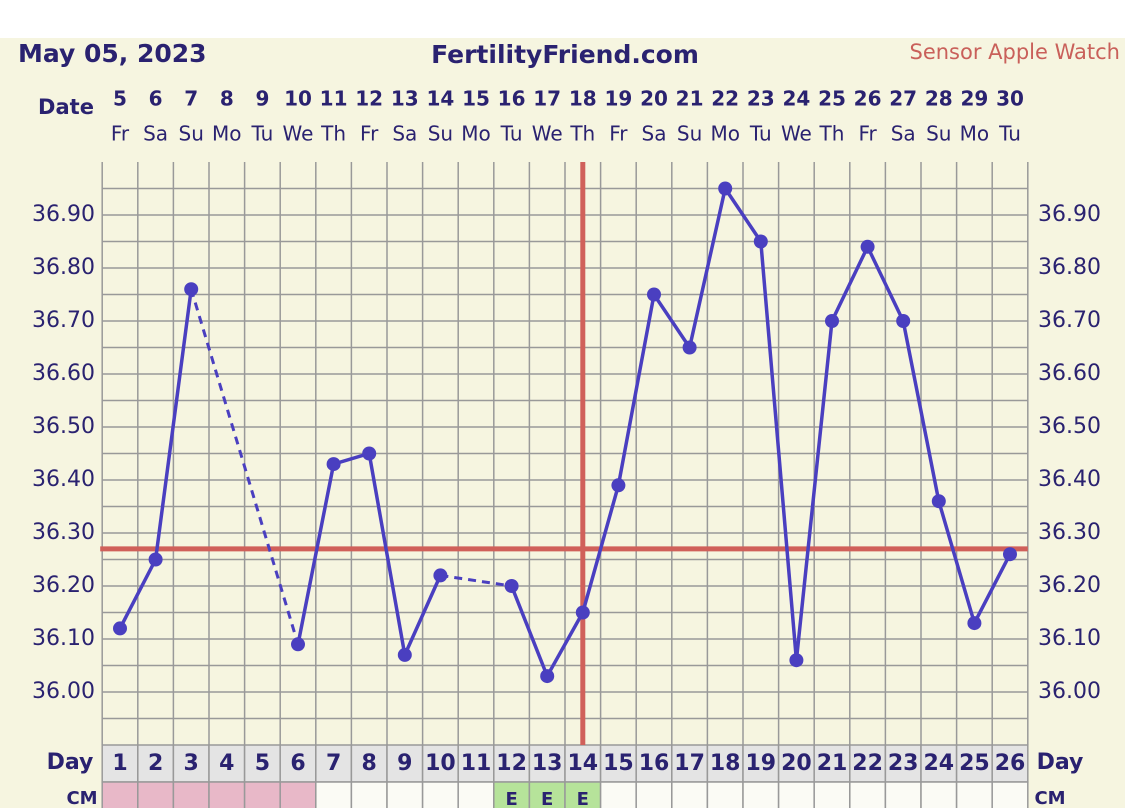  What do you see at coordinates (120, 99) in the screenshot?
I see `date-number: 5` at bounding box center [120, 99].